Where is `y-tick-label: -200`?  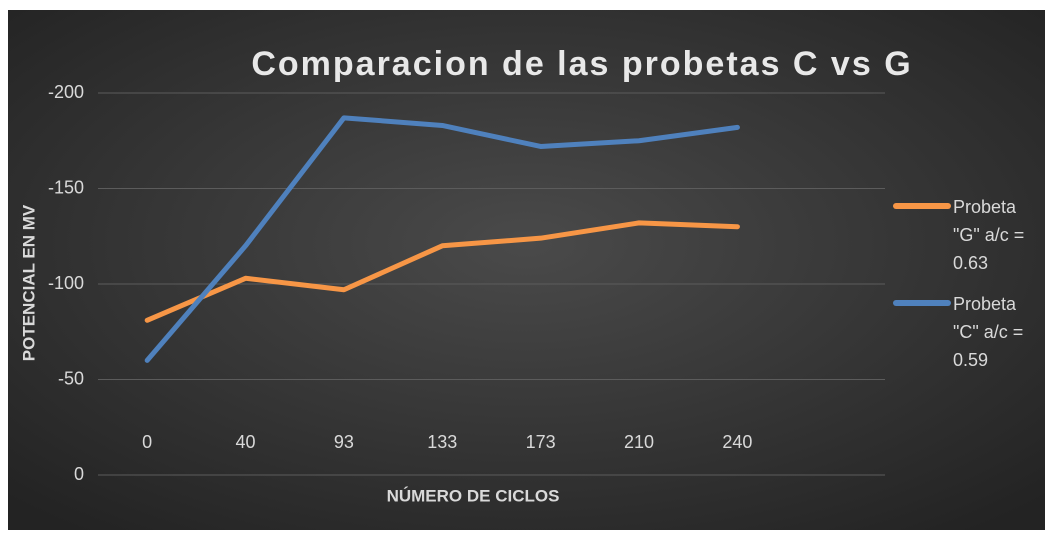
y-tick-label: -200 is located at coordinates (66, 92).